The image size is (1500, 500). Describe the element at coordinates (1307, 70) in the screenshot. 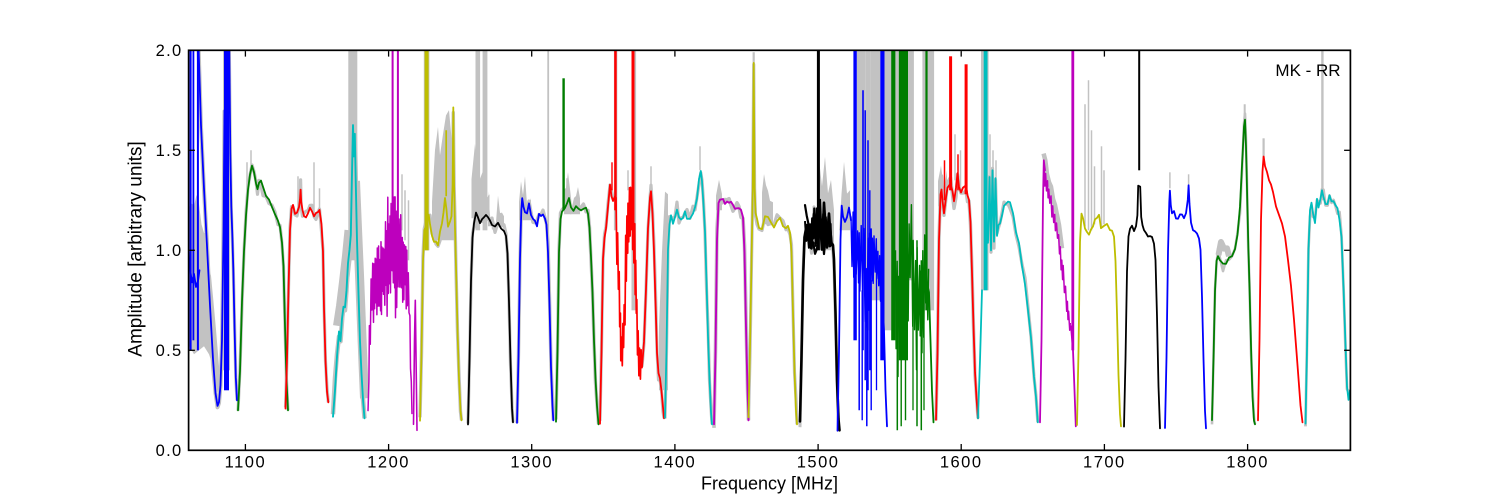

I see `svg-text: MK - RR` at that location.